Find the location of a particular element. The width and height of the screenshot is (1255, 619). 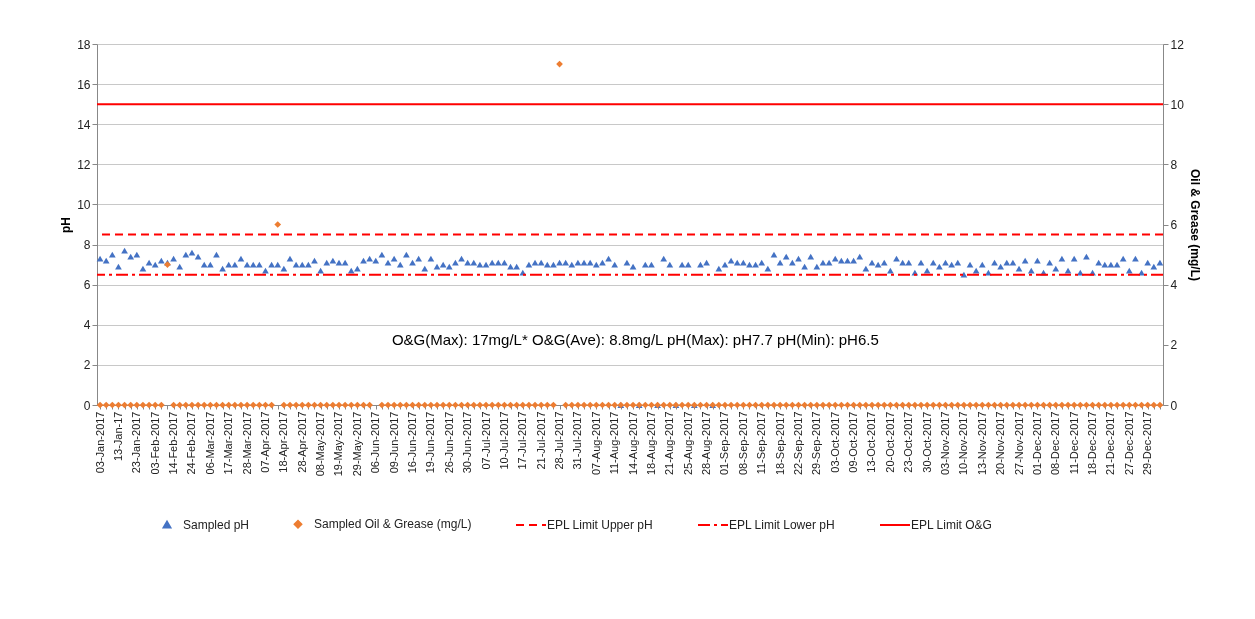

x-tick-label: 01-Dec-2017 is located at coordinates (1036, 443).